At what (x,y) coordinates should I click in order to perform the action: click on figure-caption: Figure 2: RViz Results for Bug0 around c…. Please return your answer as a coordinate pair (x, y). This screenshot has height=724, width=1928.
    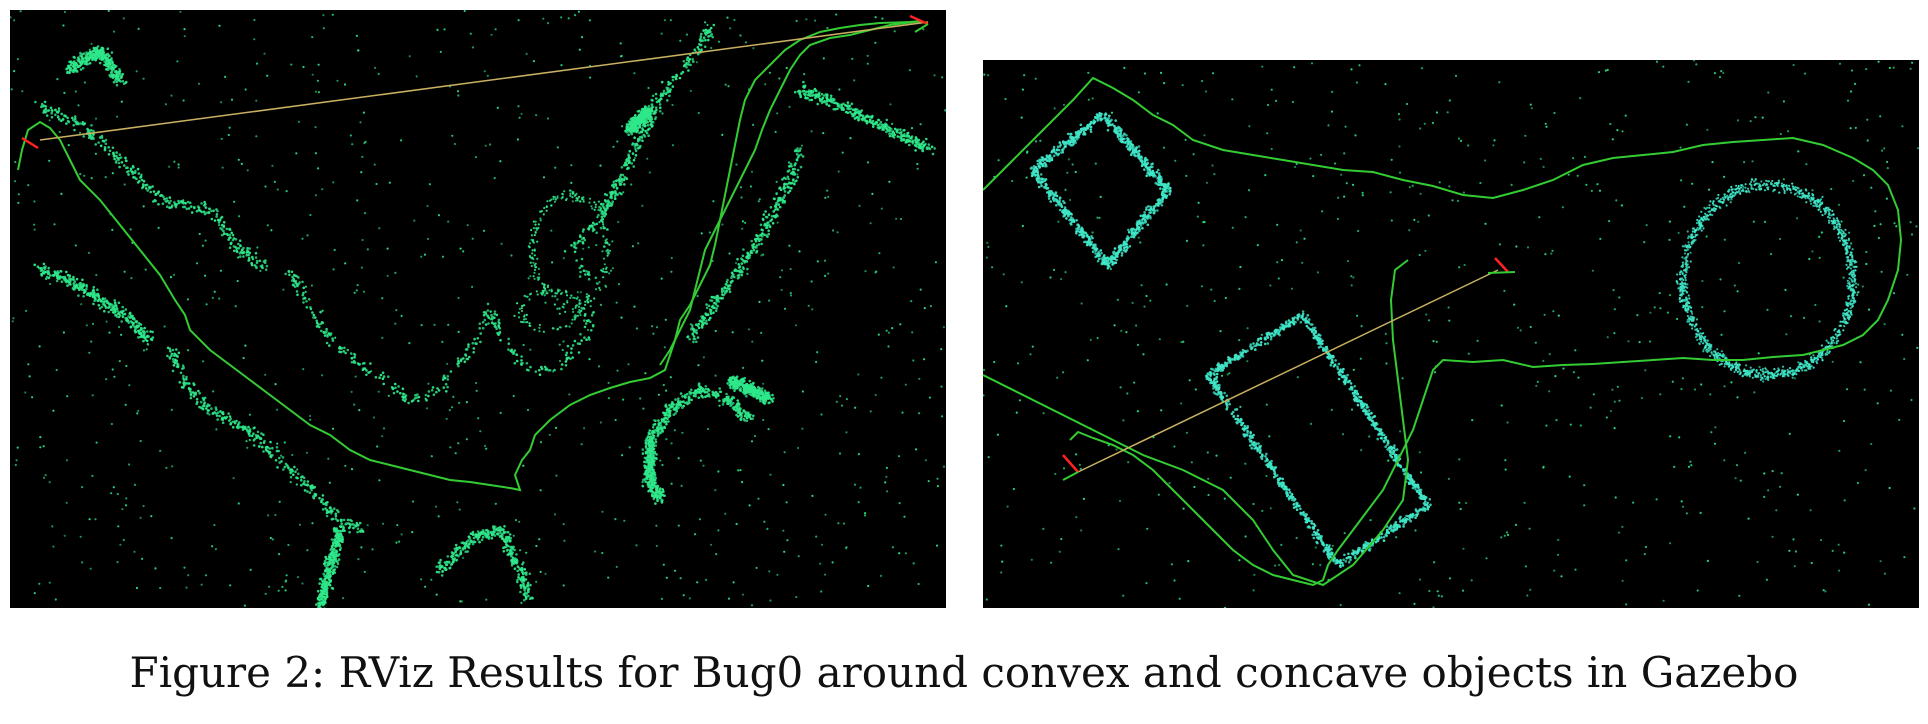
    Looking at the image, I should click on (964, 672).